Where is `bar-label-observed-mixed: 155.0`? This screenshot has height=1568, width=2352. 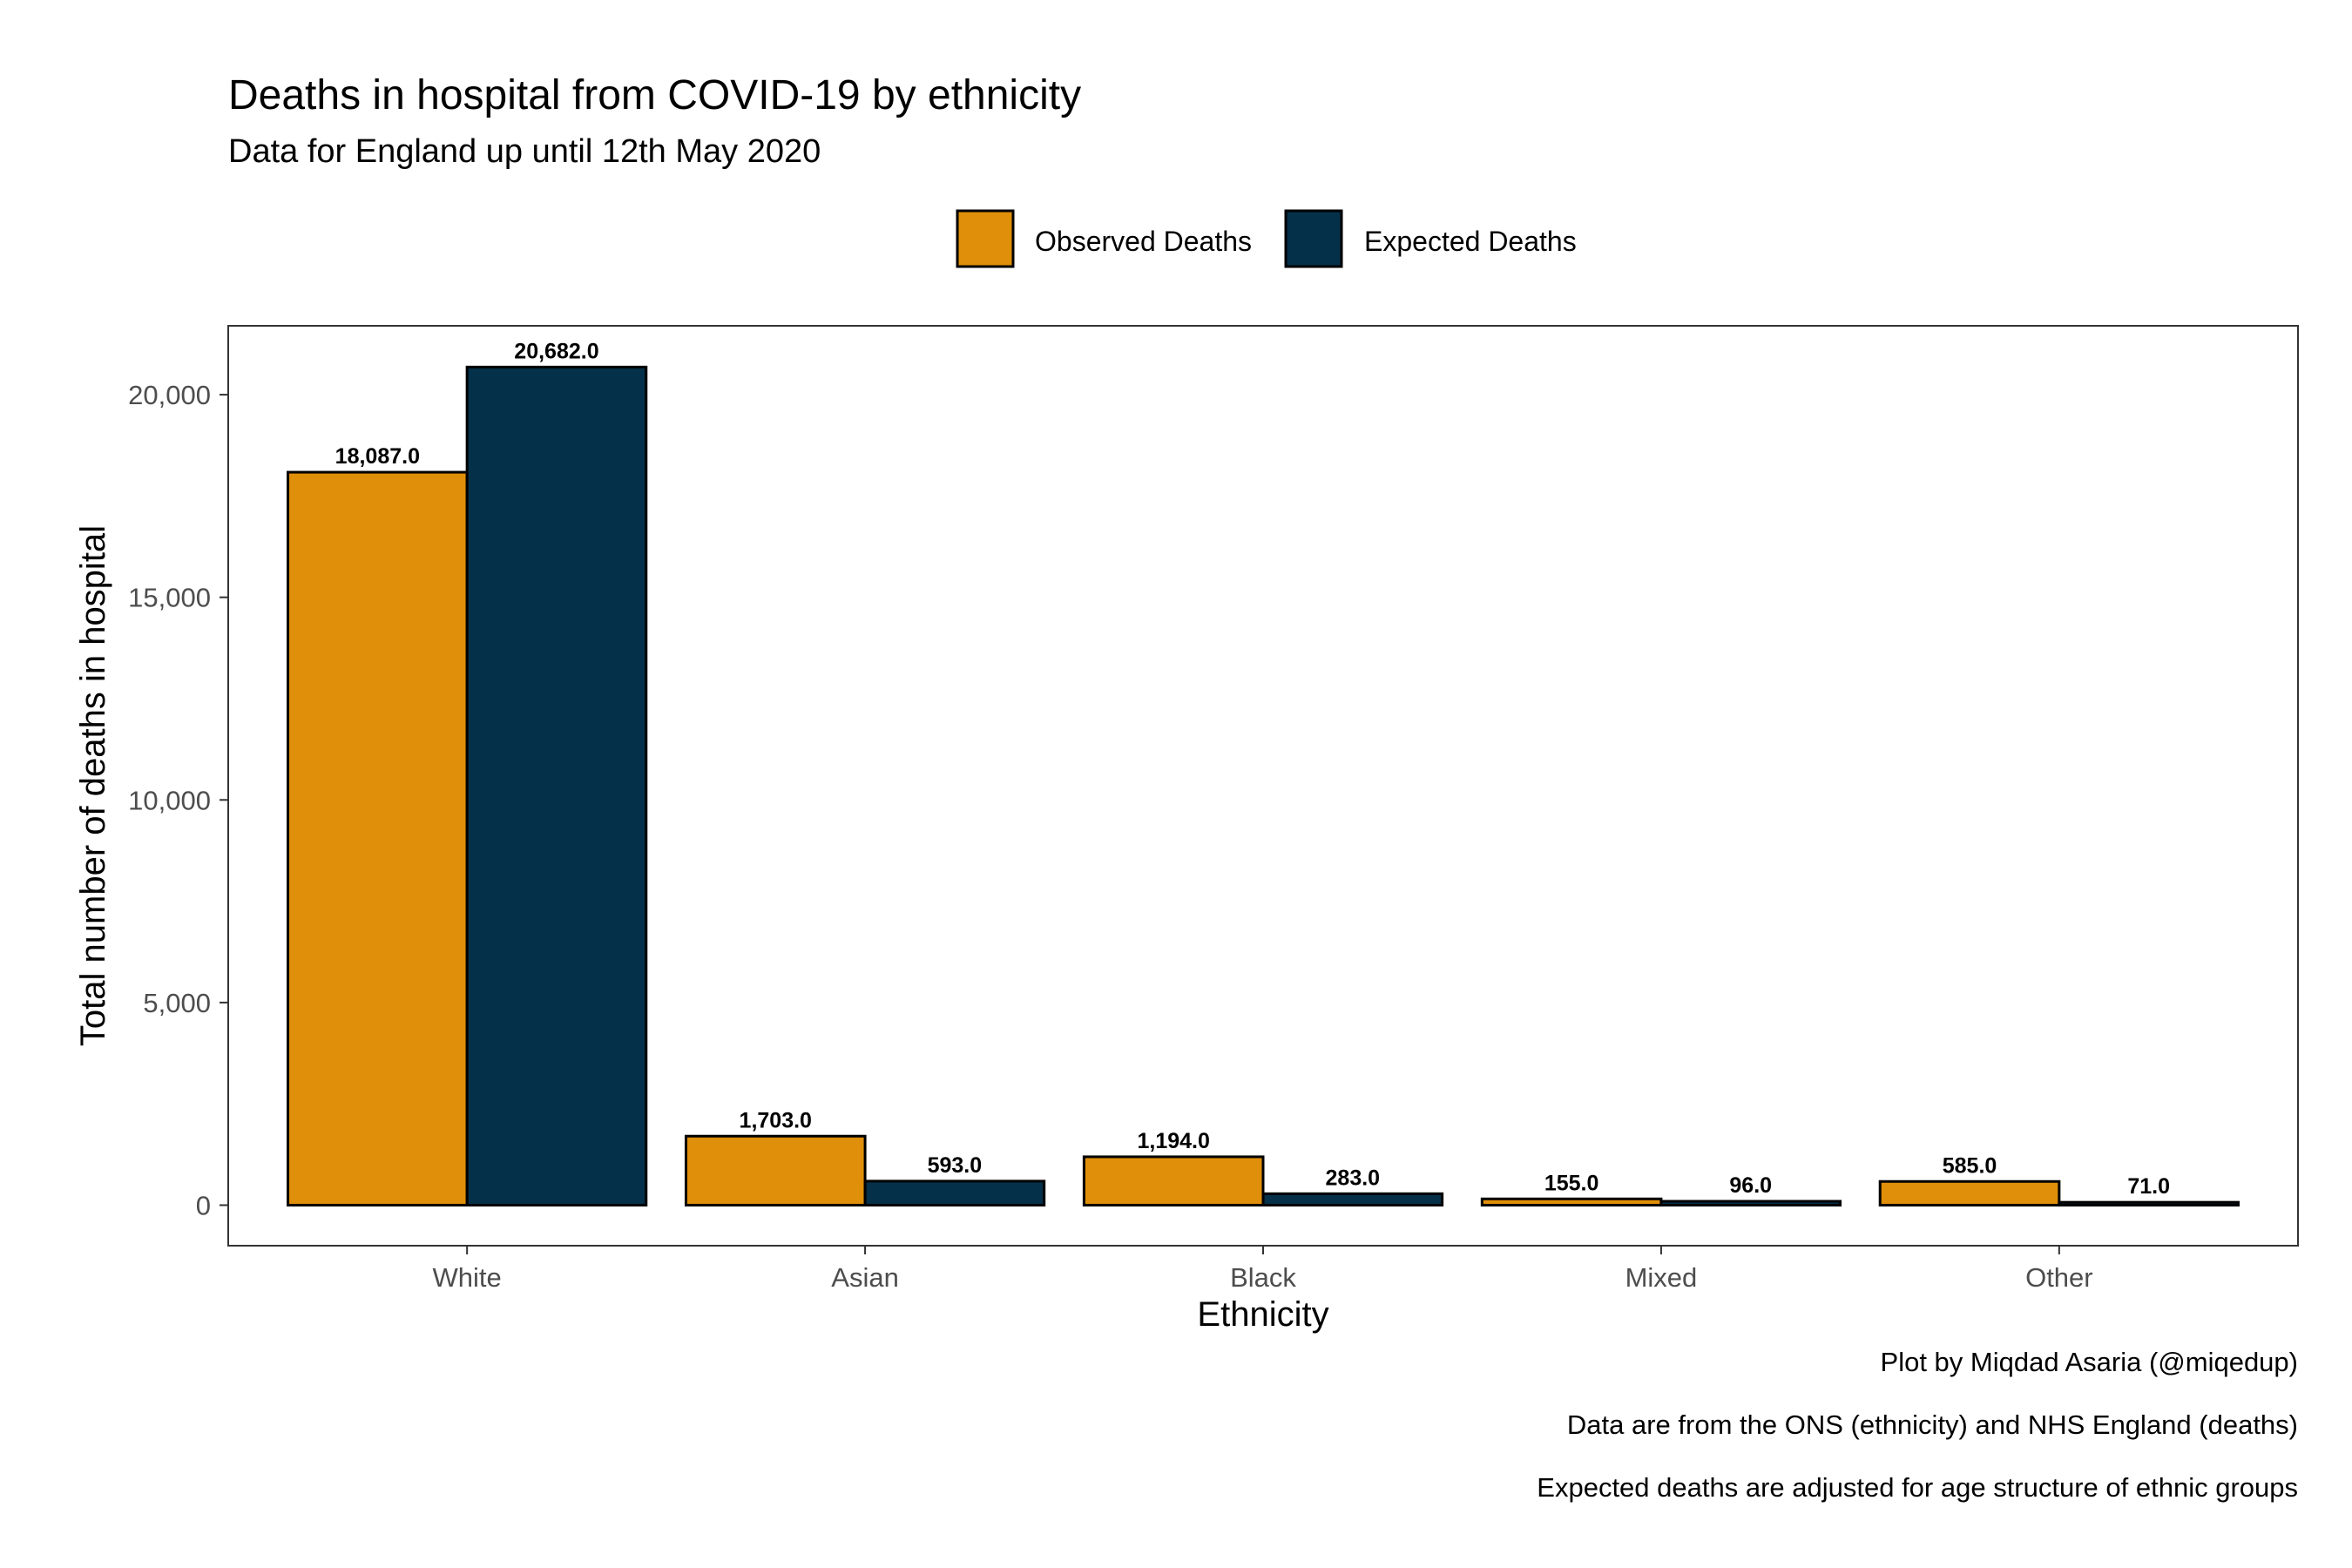 bar-label-observed-mixed: 155.0 is located at coordinates (1571, 1183).